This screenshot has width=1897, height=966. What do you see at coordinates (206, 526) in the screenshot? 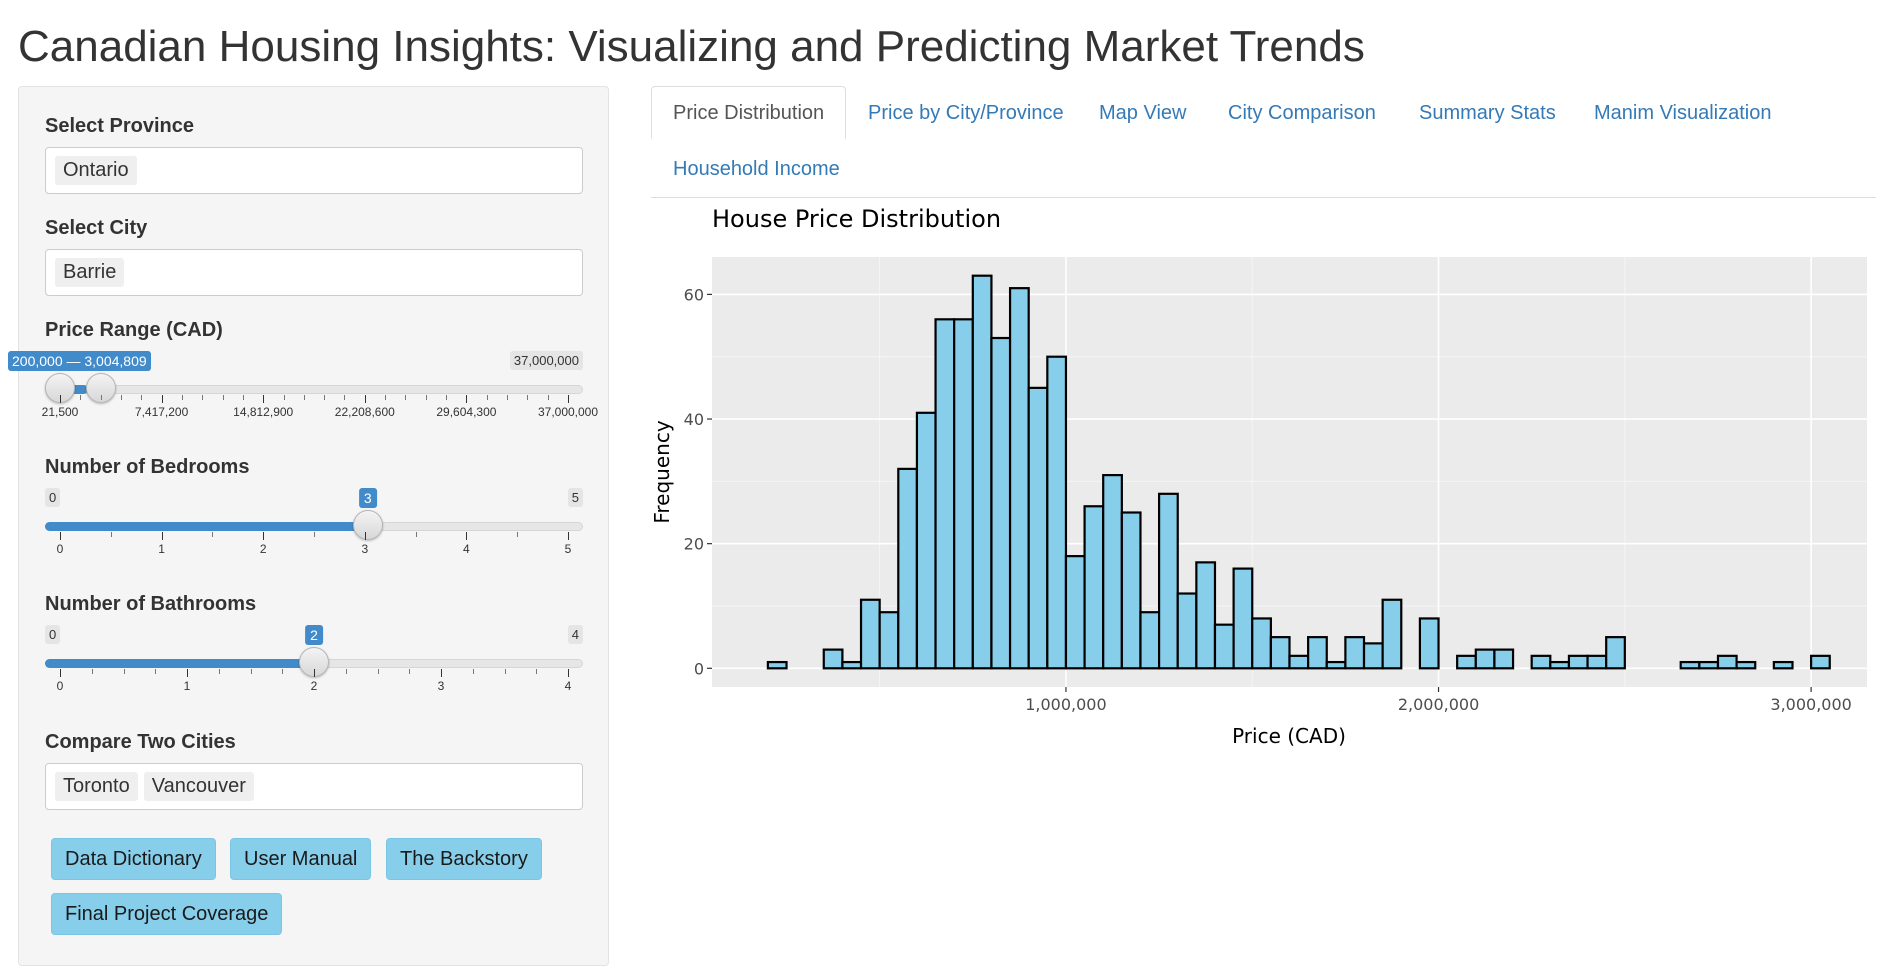
I see `bedrooms-fill` at bounding box center [206, 526].